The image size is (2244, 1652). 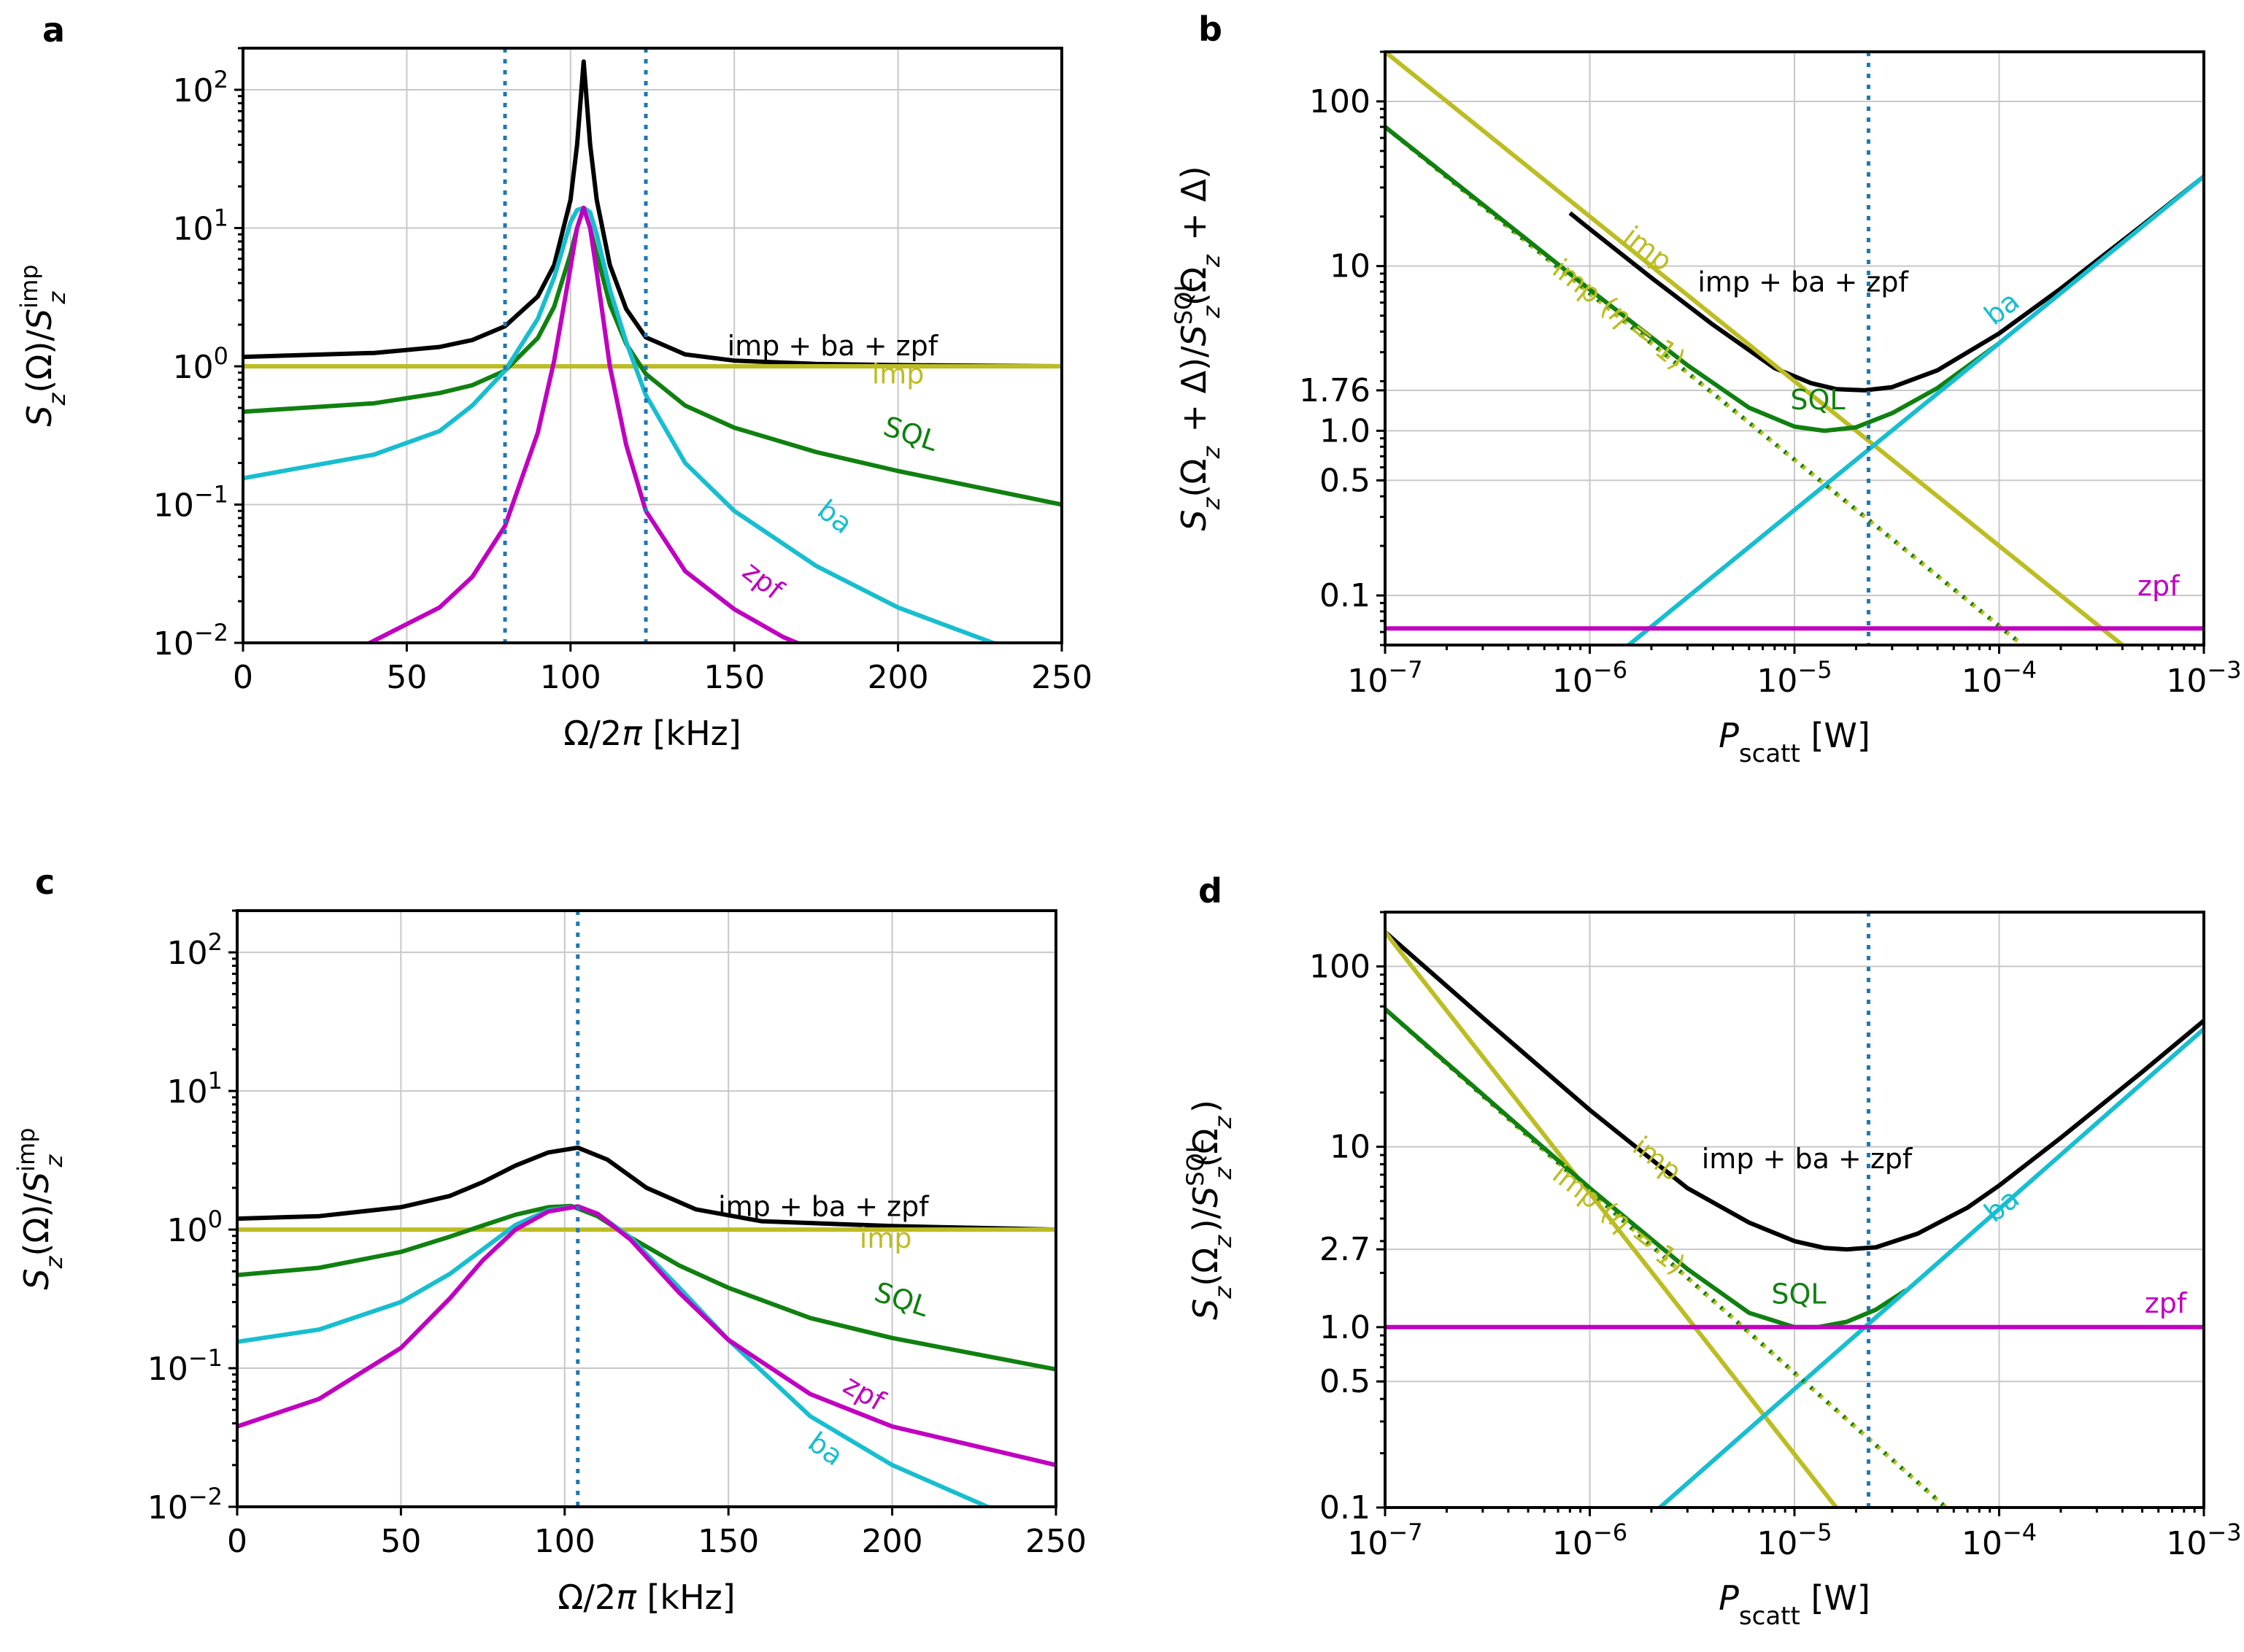 I want to click on panel-letter: b, so click(x=1210, y=29).